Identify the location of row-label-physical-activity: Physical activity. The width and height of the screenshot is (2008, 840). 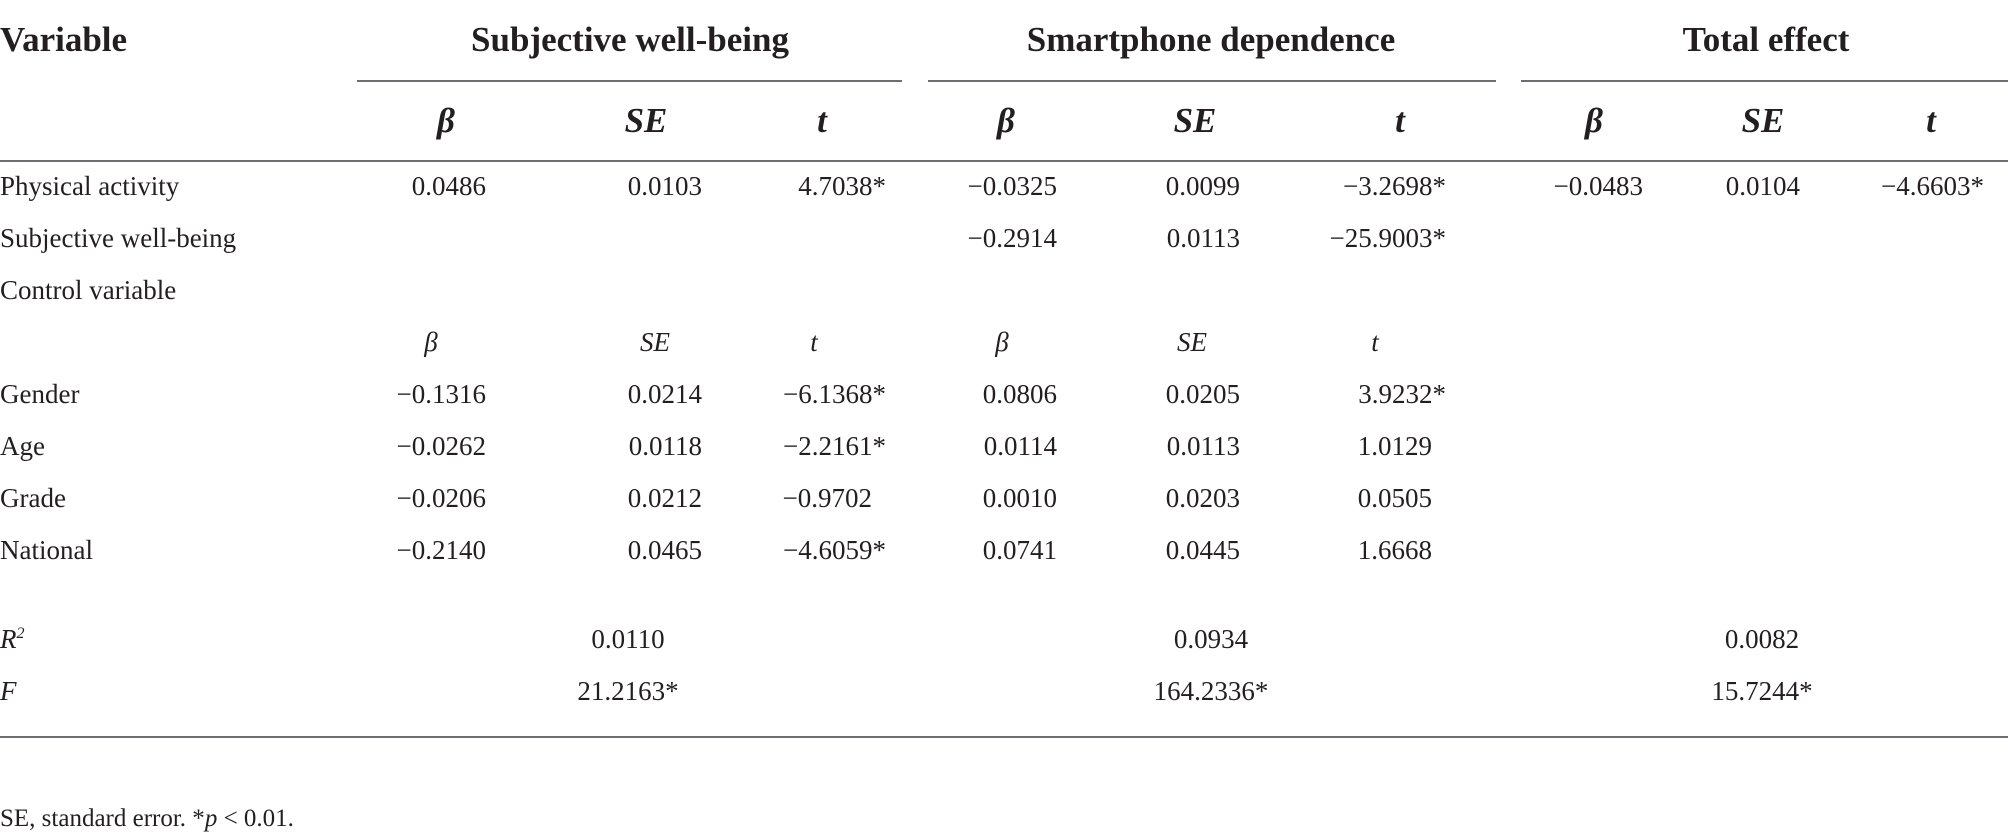
(90, 186).